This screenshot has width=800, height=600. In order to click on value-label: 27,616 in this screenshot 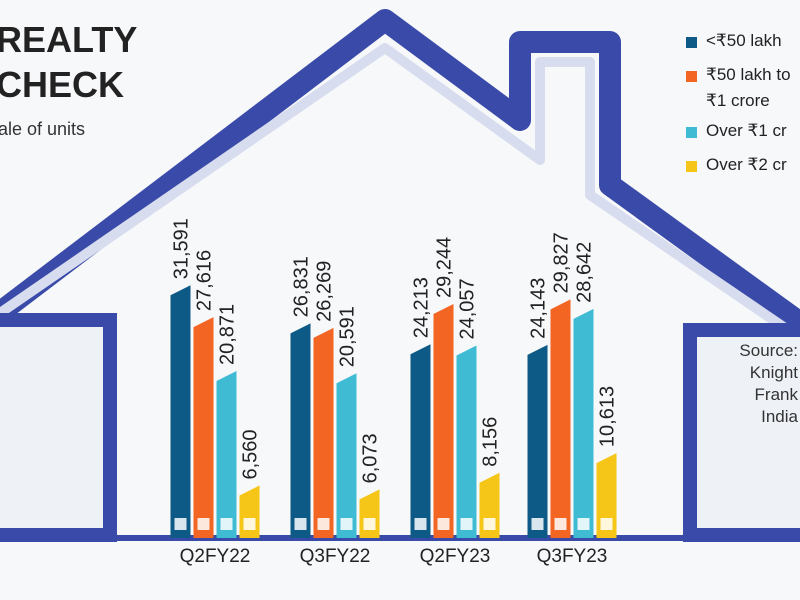, I will do `click(205, 280)`.